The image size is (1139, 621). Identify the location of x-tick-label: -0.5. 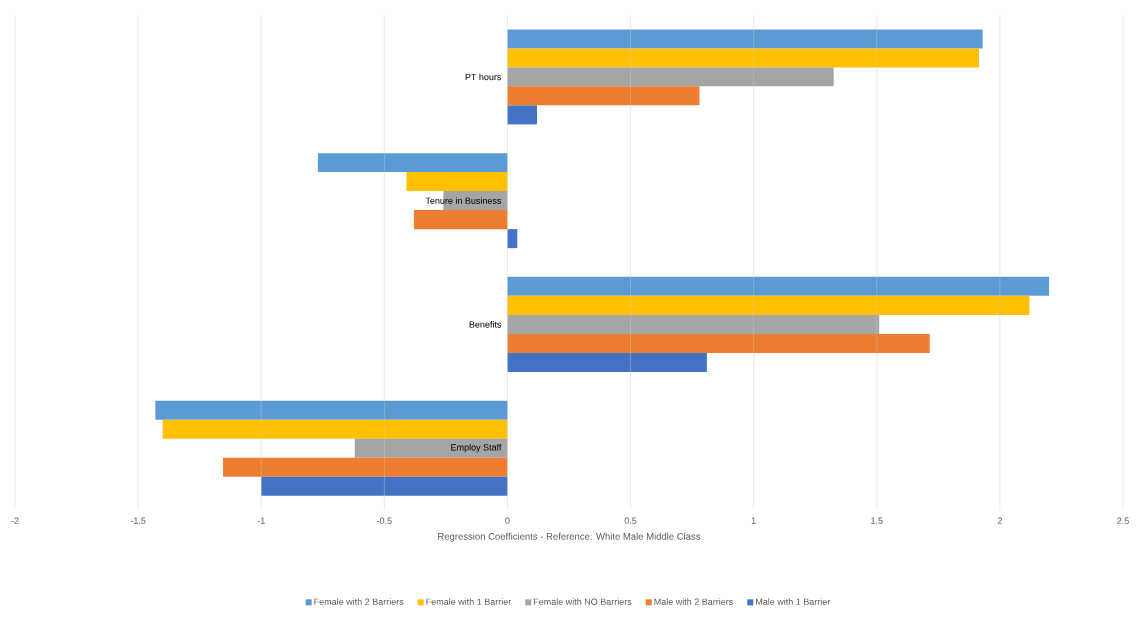
(384, 520).